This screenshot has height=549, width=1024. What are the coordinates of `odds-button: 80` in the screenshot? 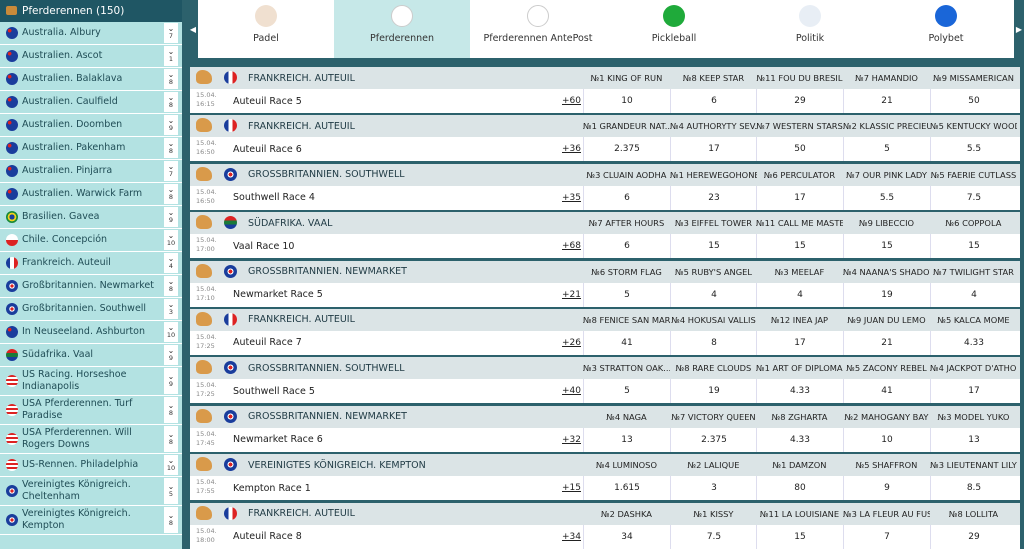 It's located at (799, 488).